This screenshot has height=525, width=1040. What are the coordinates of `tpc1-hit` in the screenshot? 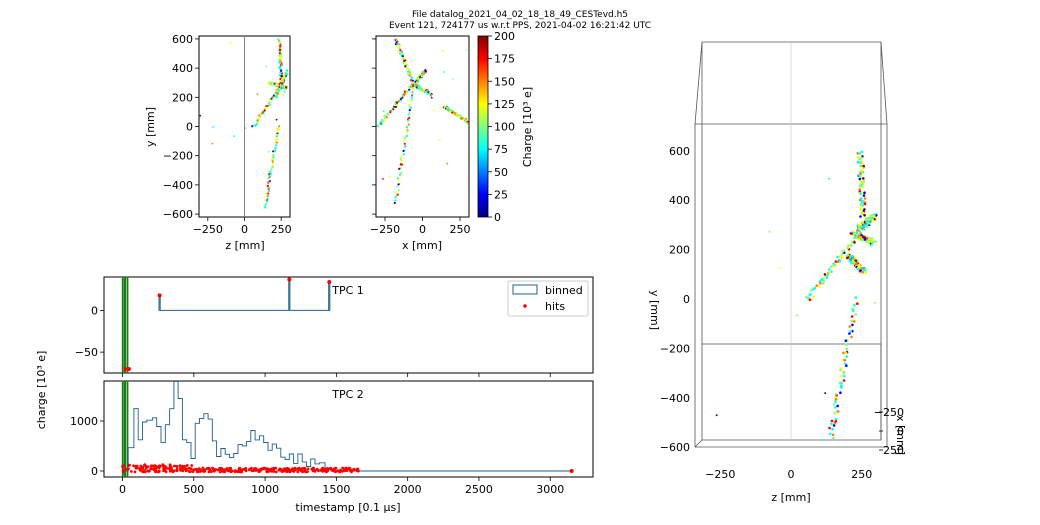 It's located at (125, 369).